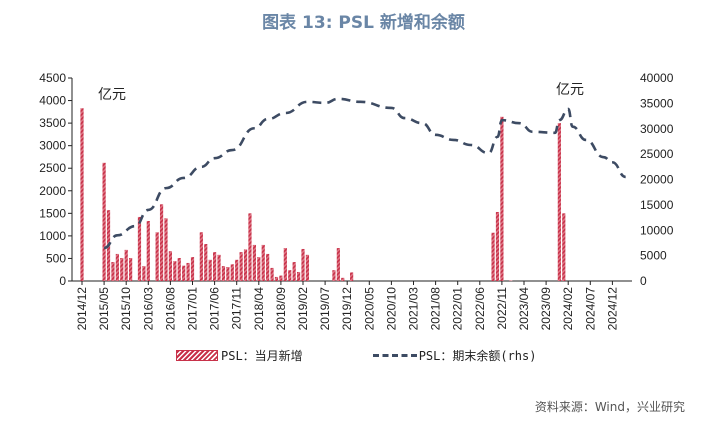 This screenshot has height=422, width=727. Describe the element at coordinates (369, 309) in the screenshot. I see `x-tick-label: 2020/05` at that location.